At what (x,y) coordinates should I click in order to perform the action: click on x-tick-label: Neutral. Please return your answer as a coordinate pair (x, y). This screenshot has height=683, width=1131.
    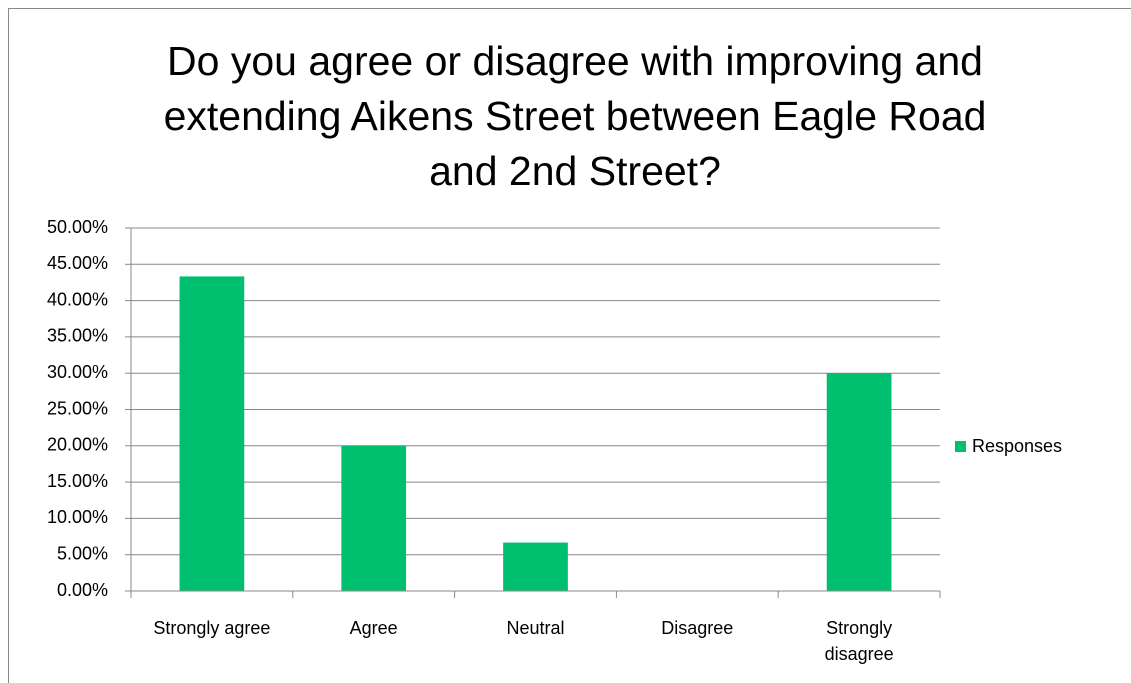
    Looking at the image, I should click on (535, 628).